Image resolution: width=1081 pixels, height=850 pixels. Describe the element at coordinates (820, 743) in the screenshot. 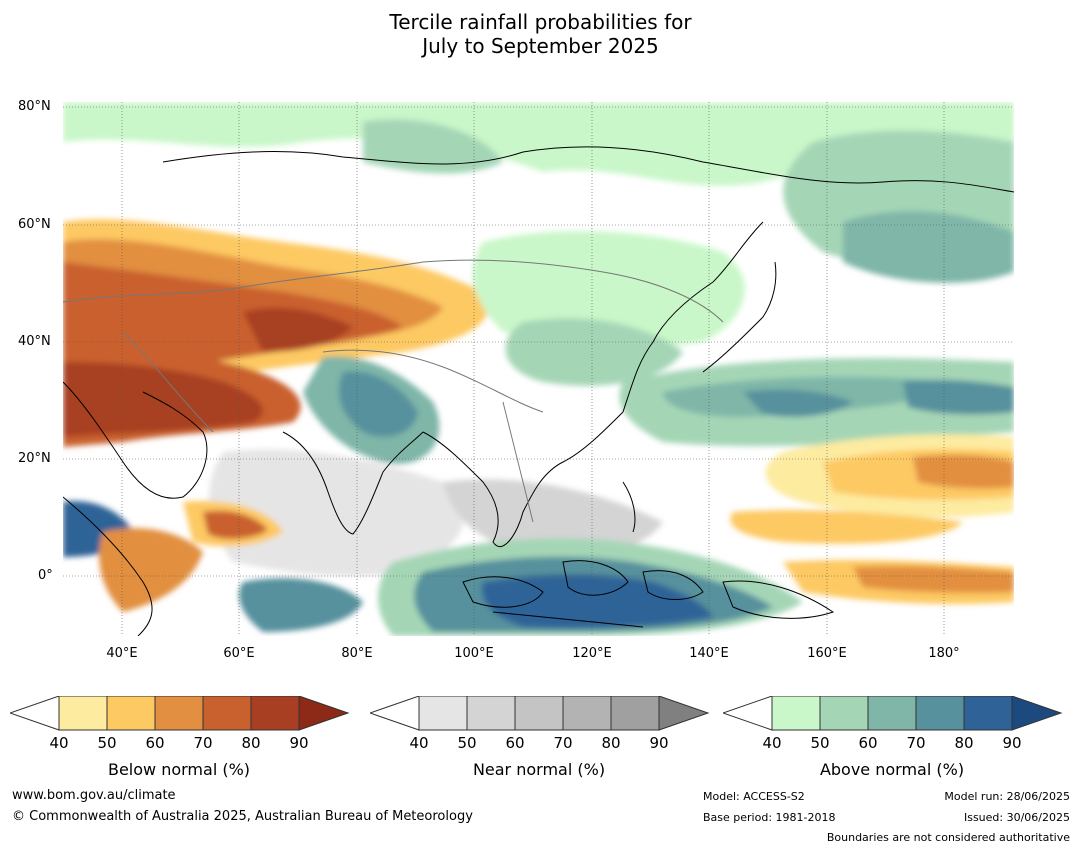

I see `colorbar-above-tick: 50` at that location.